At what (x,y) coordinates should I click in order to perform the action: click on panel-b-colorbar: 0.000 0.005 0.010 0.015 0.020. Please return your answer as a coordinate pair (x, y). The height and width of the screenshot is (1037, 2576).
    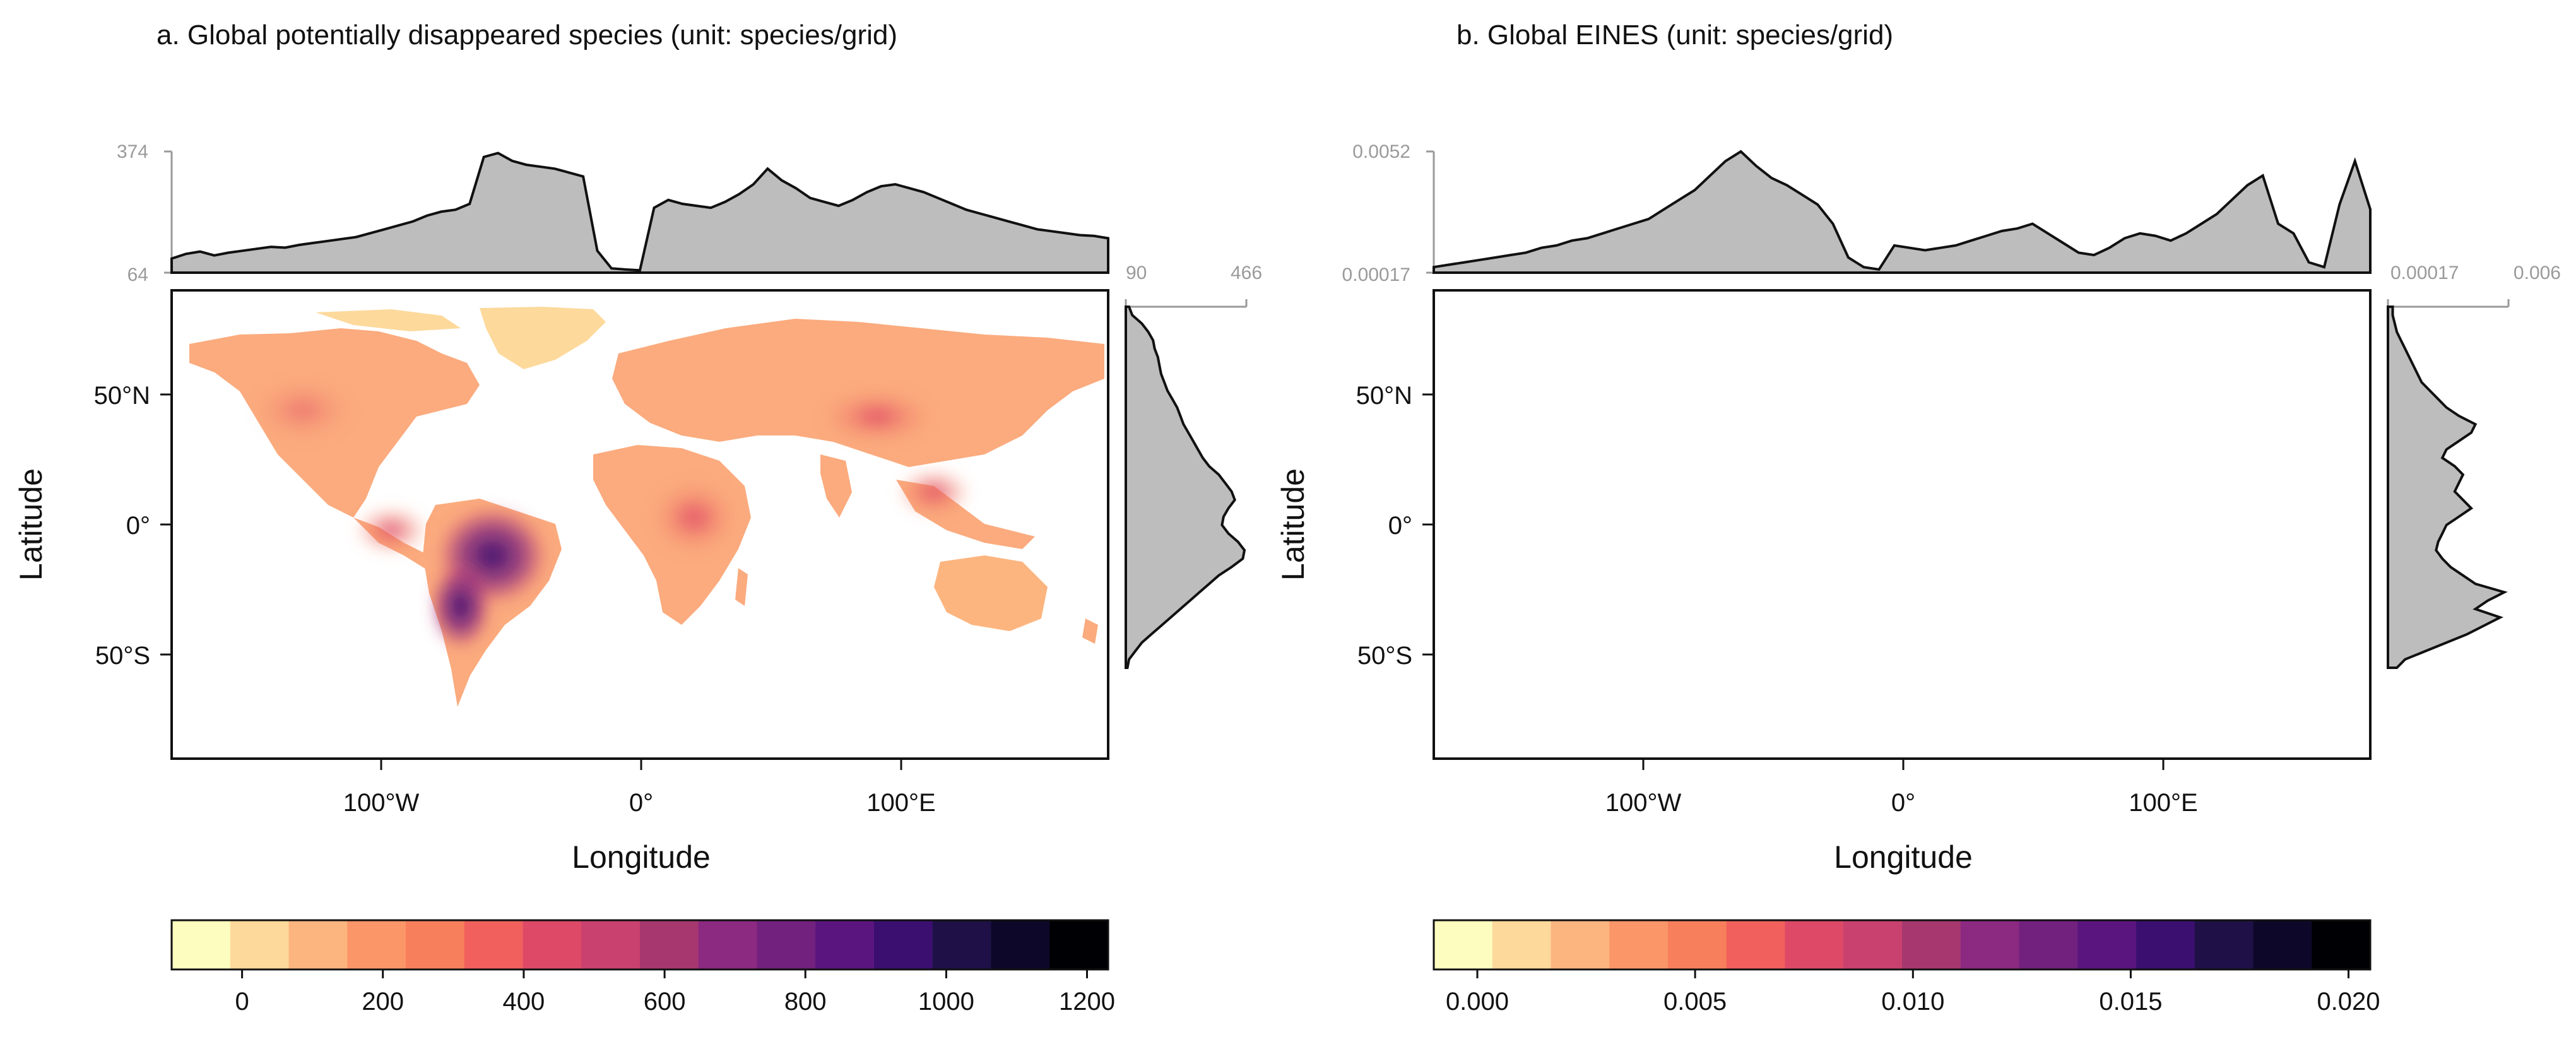
    Looking at the image, I should click on (1906, 967).